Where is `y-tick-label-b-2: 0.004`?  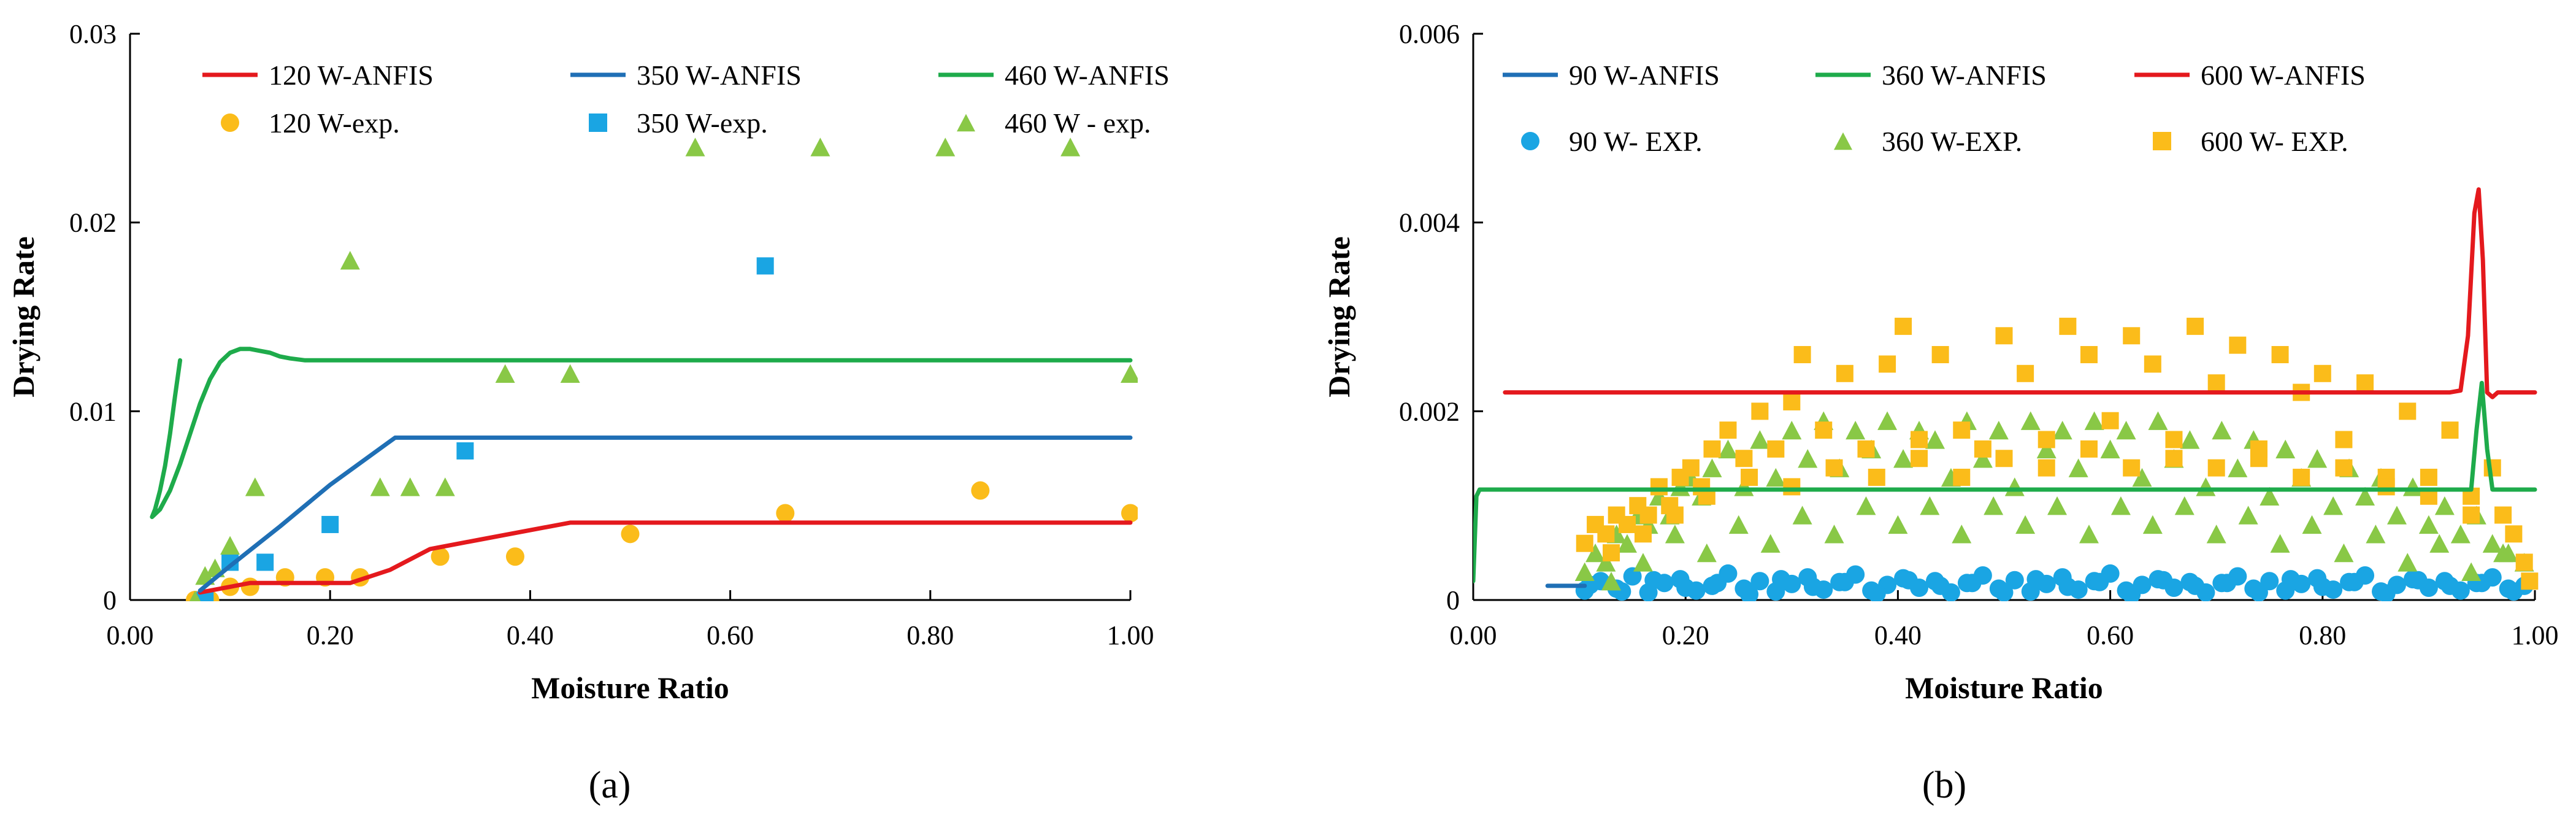 y-tick-label-b-2: 0.004 is located at coordinates (1429, 223).